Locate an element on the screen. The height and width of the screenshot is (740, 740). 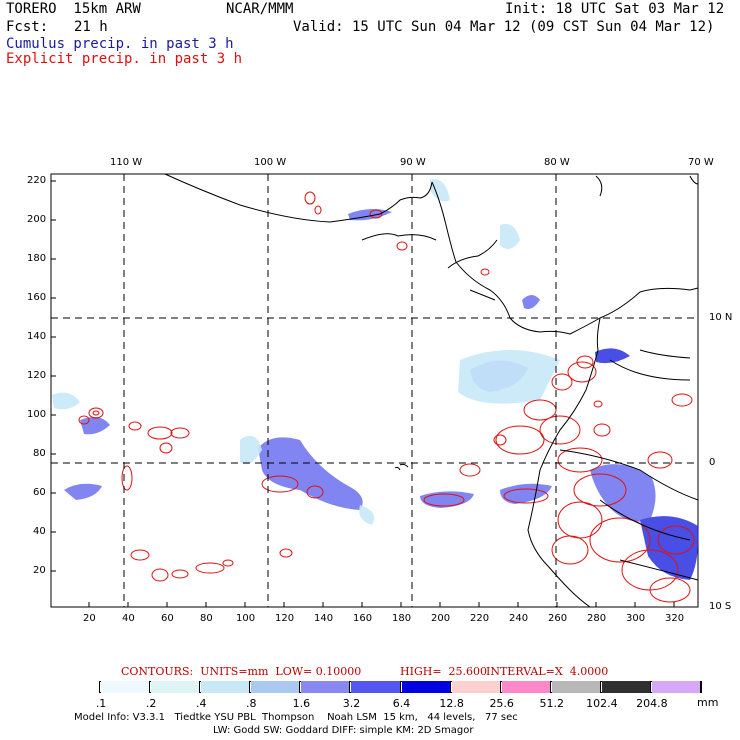
x-tick-label: 260 is located at coordinates (558, 618).